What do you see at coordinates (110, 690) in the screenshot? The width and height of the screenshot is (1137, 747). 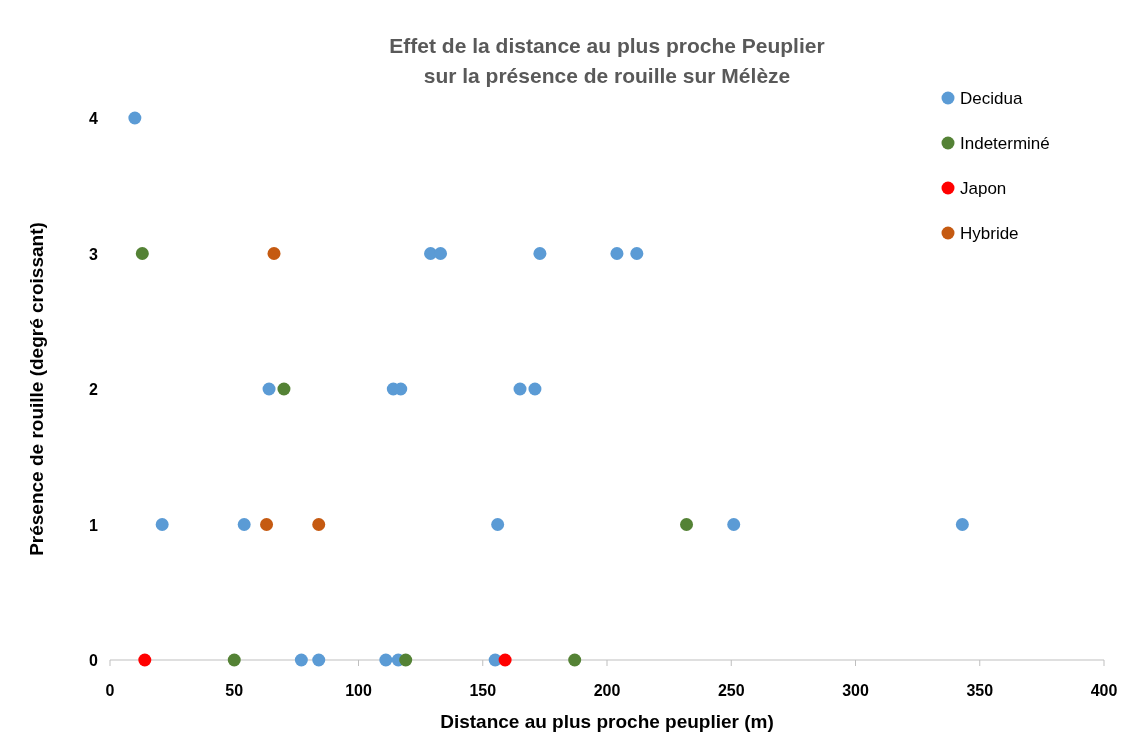 I see `x-tick-label: 0` at bounding box center [110, 690].